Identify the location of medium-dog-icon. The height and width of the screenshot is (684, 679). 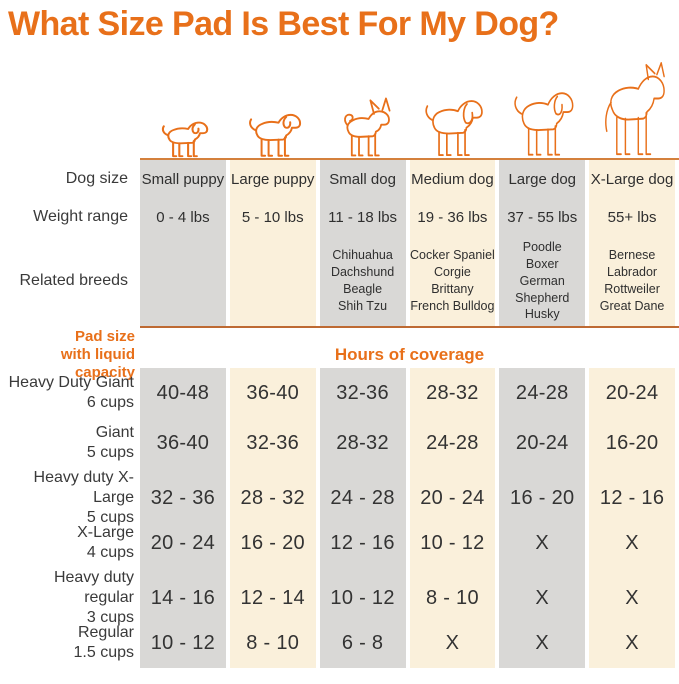
(454, 128).